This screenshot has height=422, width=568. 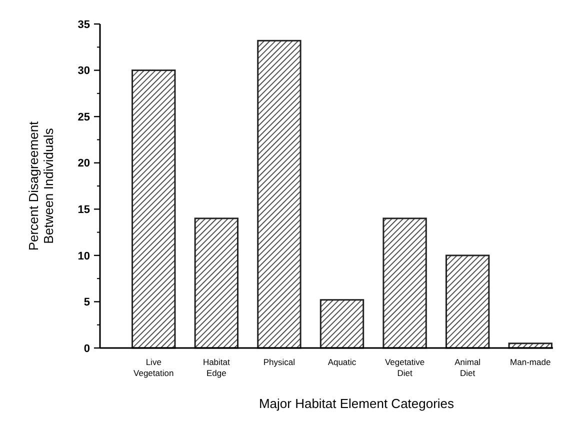 What do you see at coordinates (84, 24) in the screenshot?
I see `y-tick-label: 35` at bounding box center [84, 24].